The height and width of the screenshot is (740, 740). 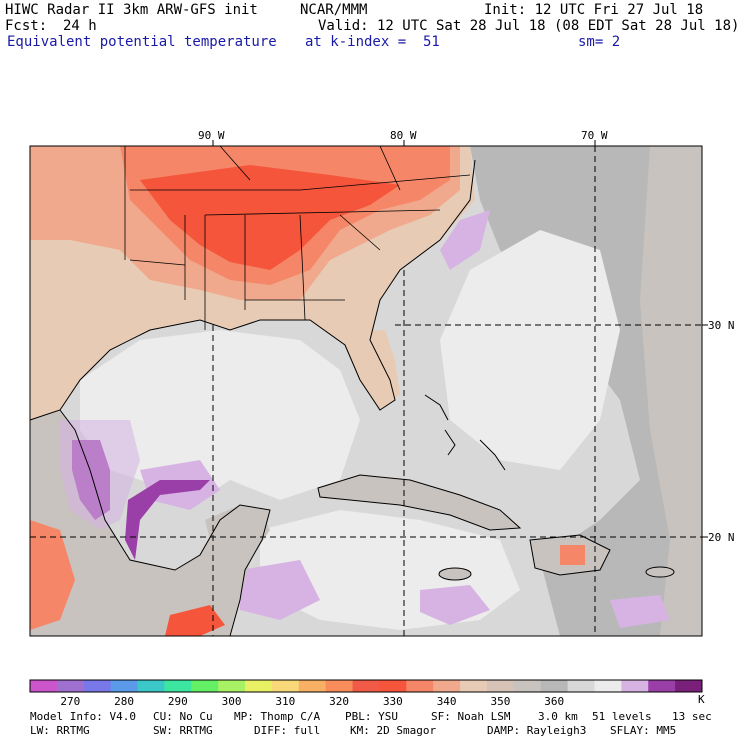 I want to click on texas-lilac-halo, so click(x=100, y=475).